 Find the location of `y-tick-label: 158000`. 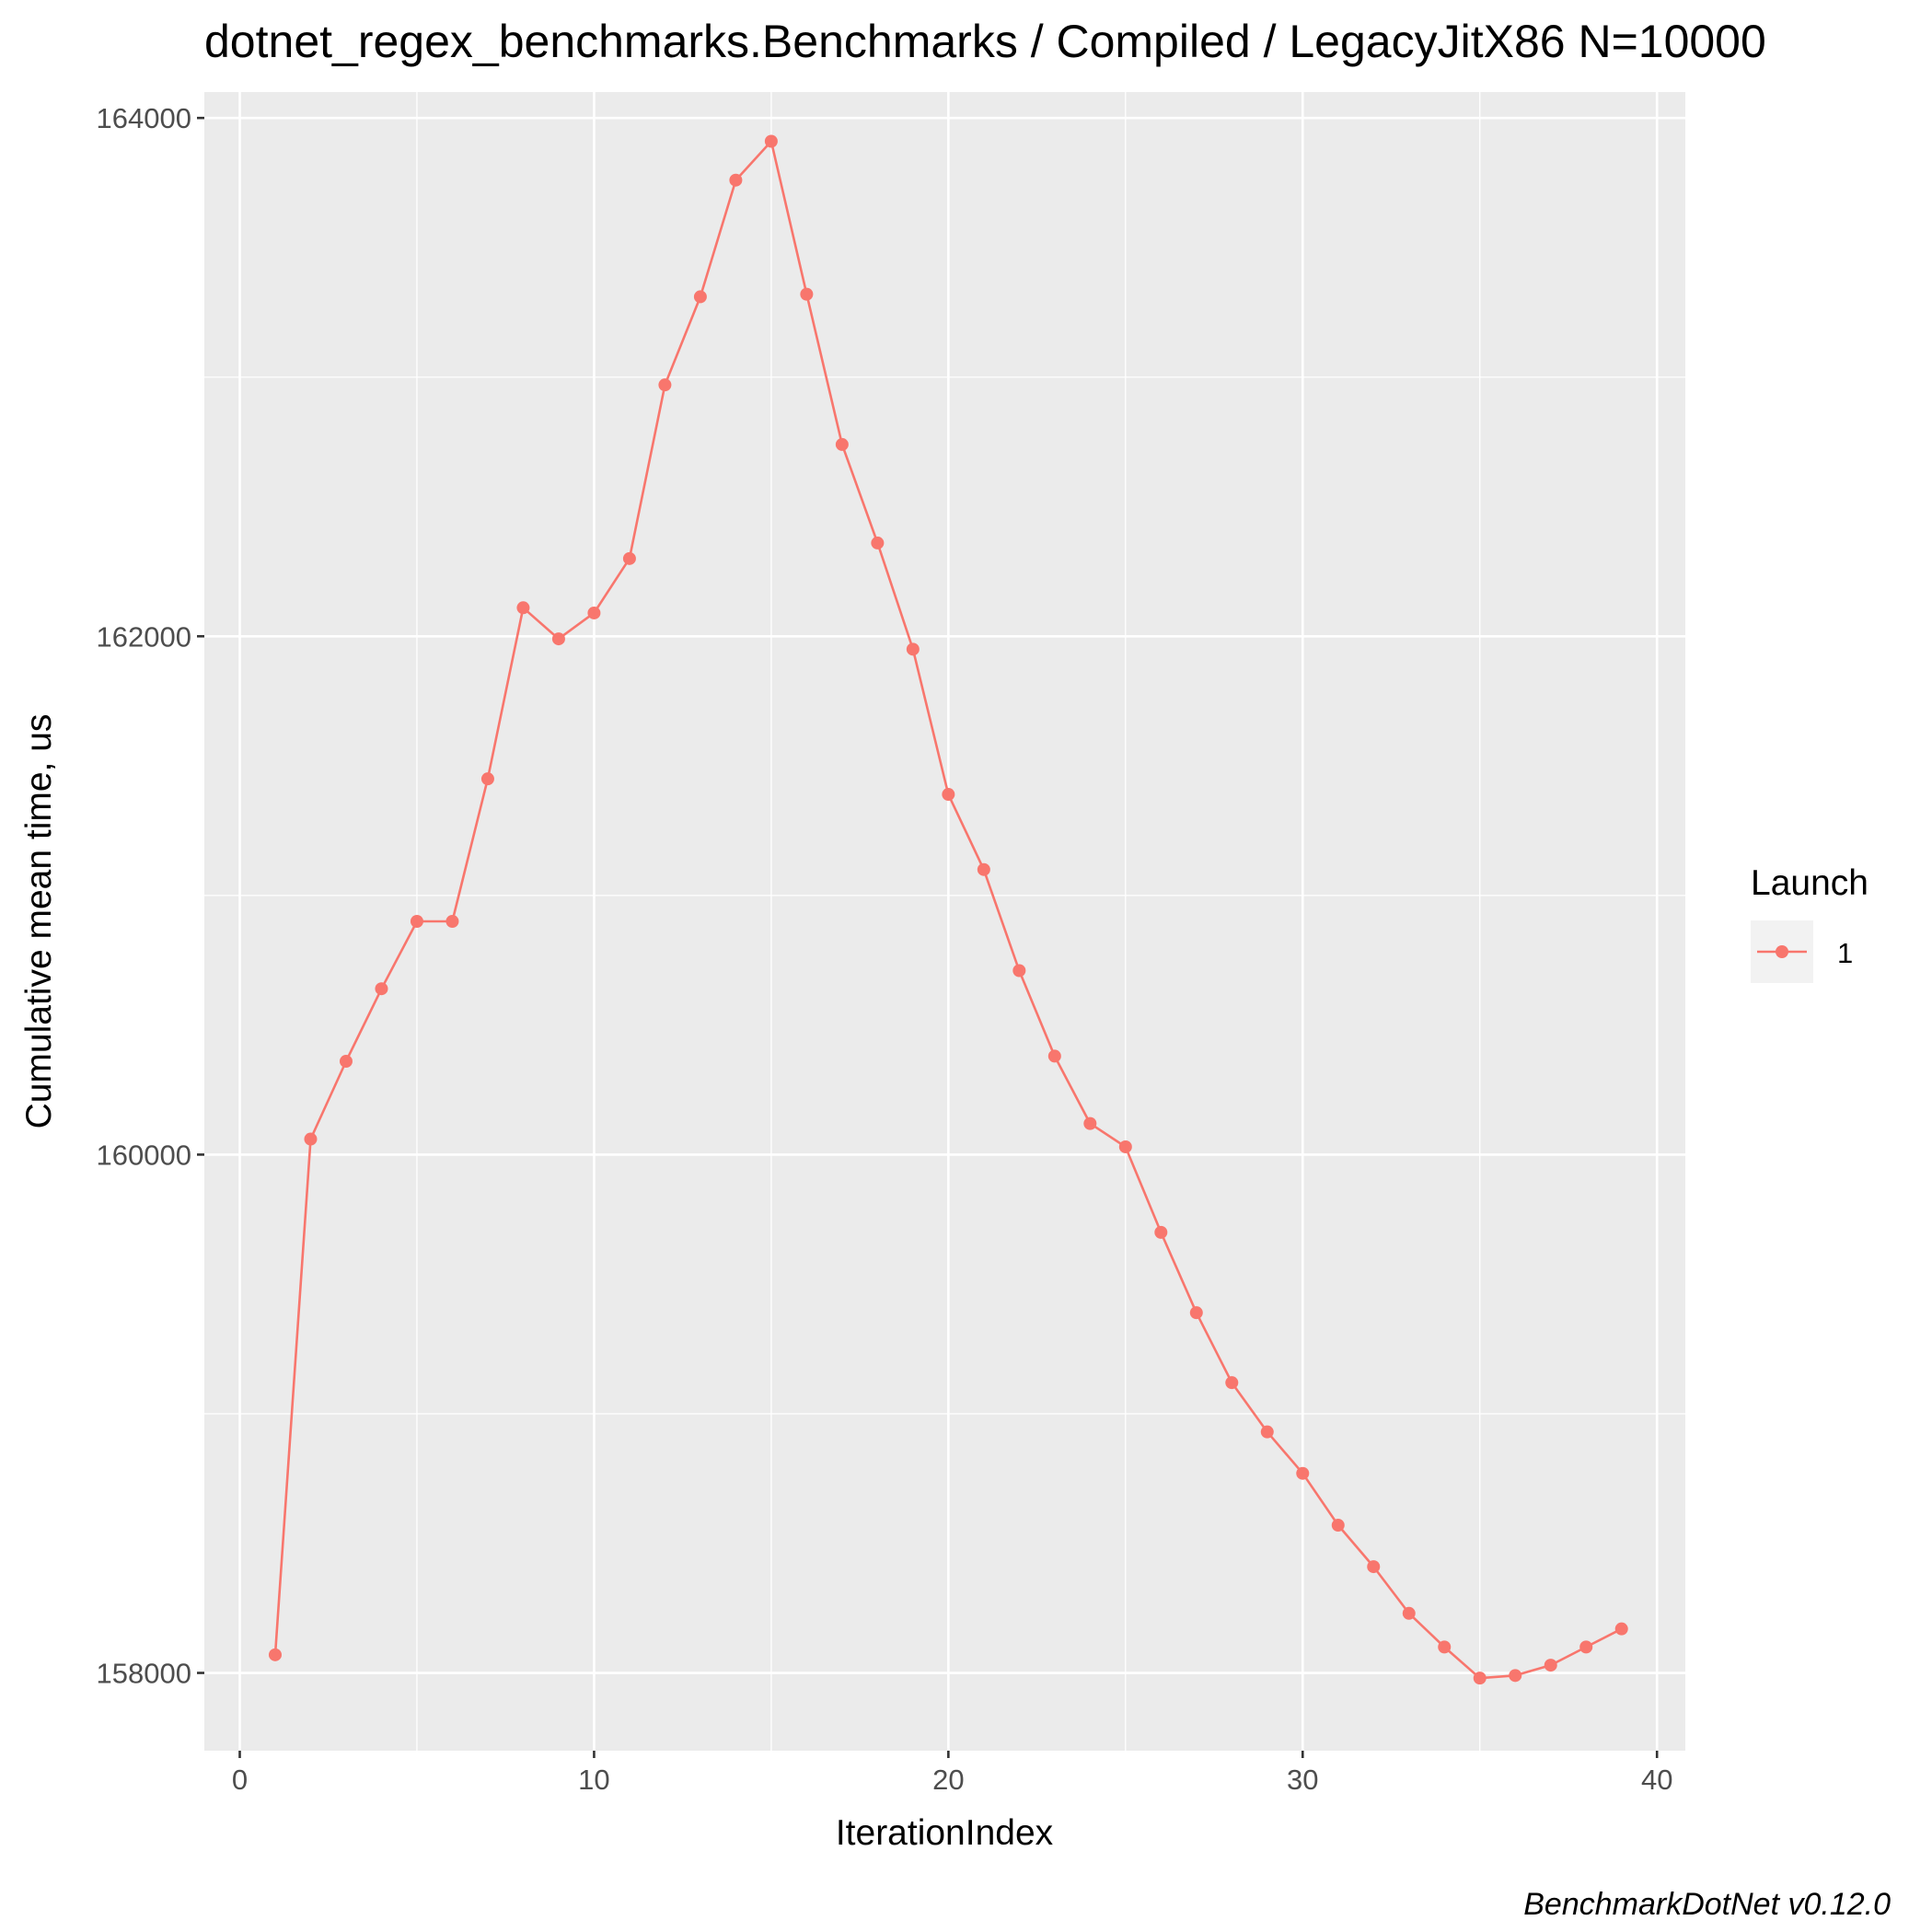

y-tick-label: 158000 is located at coordinates (144, 1674).